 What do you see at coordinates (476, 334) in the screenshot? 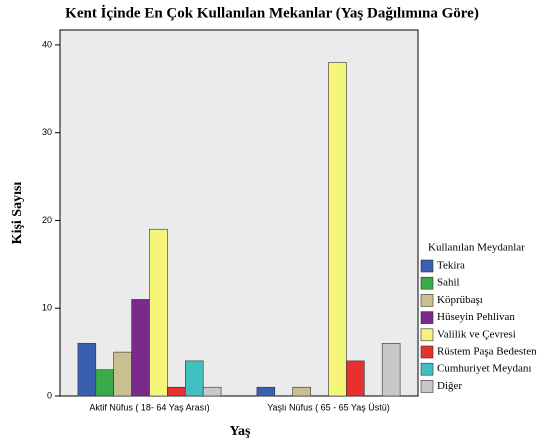
I see `legend-label: Valilik ve Çevresi` at bounding box center [476, 334].